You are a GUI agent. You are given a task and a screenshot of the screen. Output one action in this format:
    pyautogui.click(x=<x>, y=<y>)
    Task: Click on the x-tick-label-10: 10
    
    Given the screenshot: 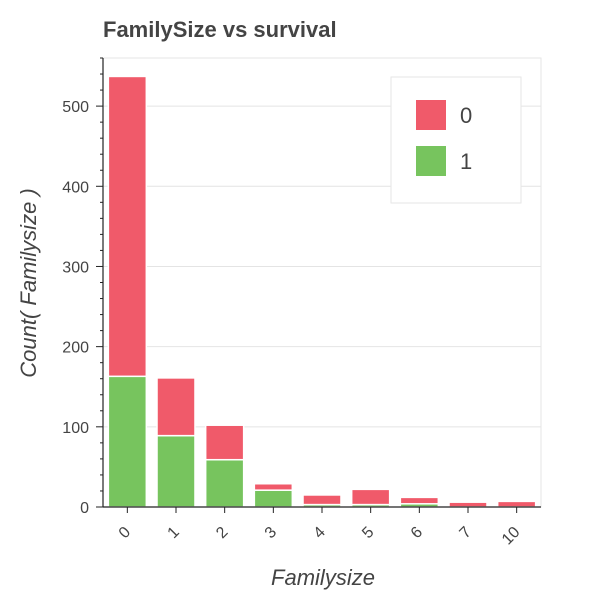 What is the action you would take?
    pyautogui.click(x=511, y=536)
    